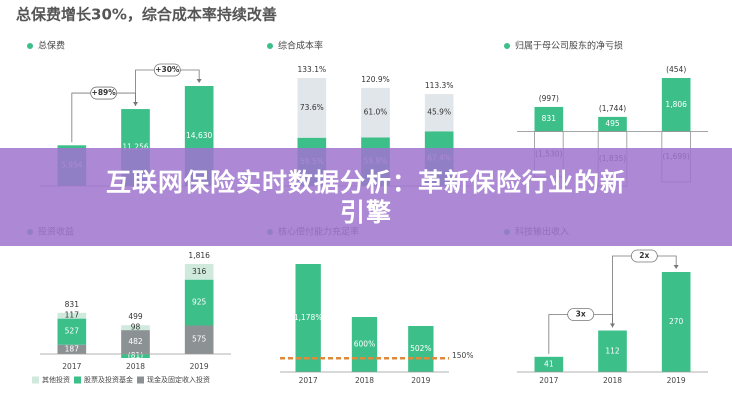  What do you see at coordinates (51, 46) in the screenshot?
I see `chart-title: 总保费` at bounding box center [51, 46].